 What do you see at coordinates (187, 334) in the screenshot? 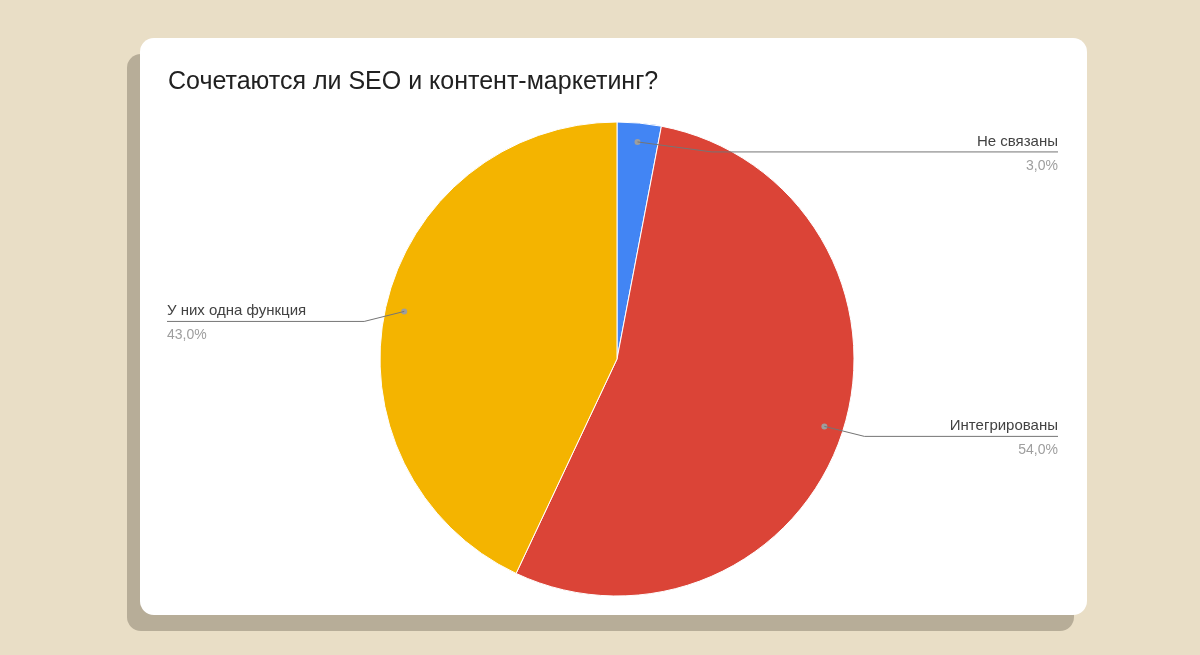
I see `data-label: 43,0%` at bounding box center [187, 334].